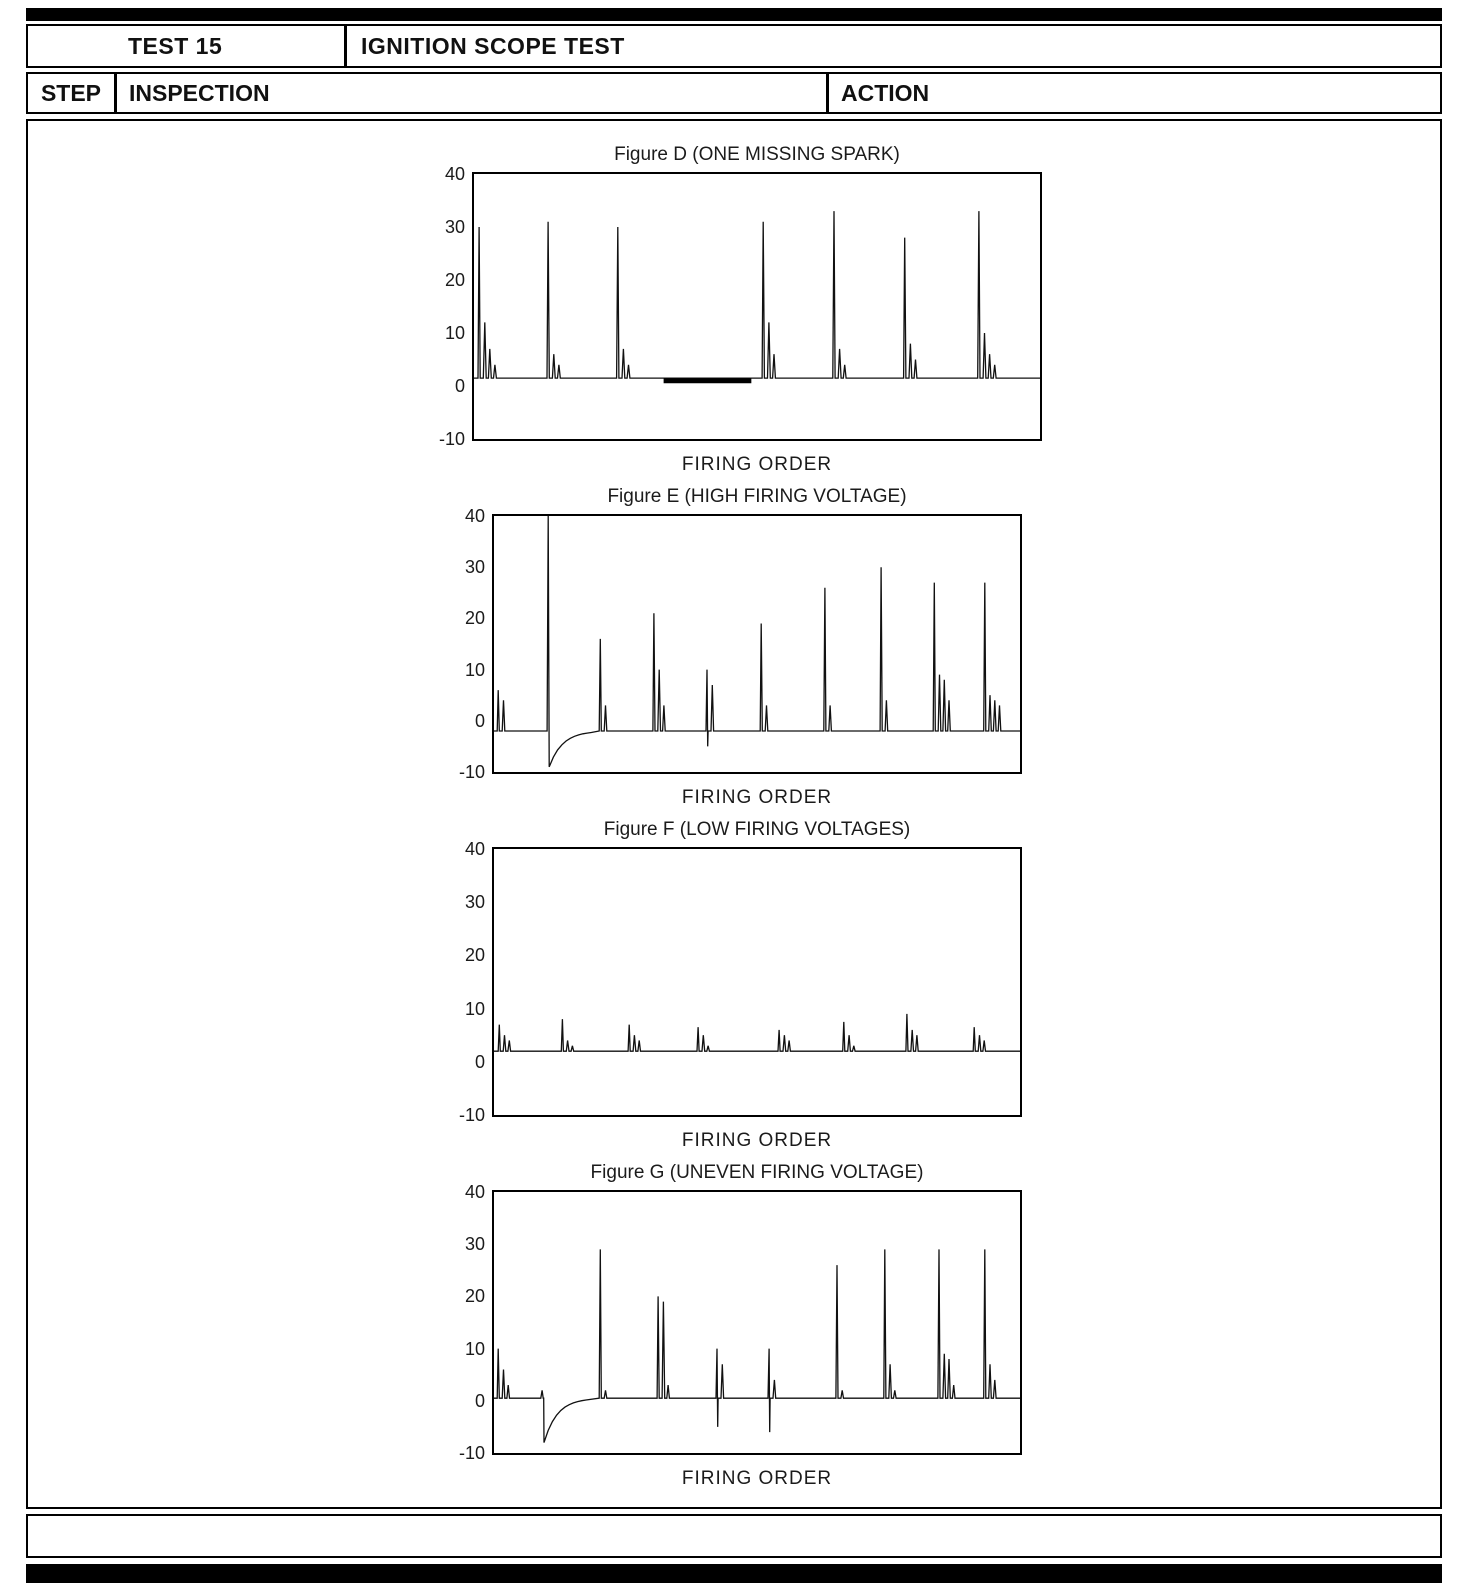 This screenshot has width=1472, height=1584. I want to click on figure-e-y-axis: 40 30 20 10 0 -10, so click(469, 644).